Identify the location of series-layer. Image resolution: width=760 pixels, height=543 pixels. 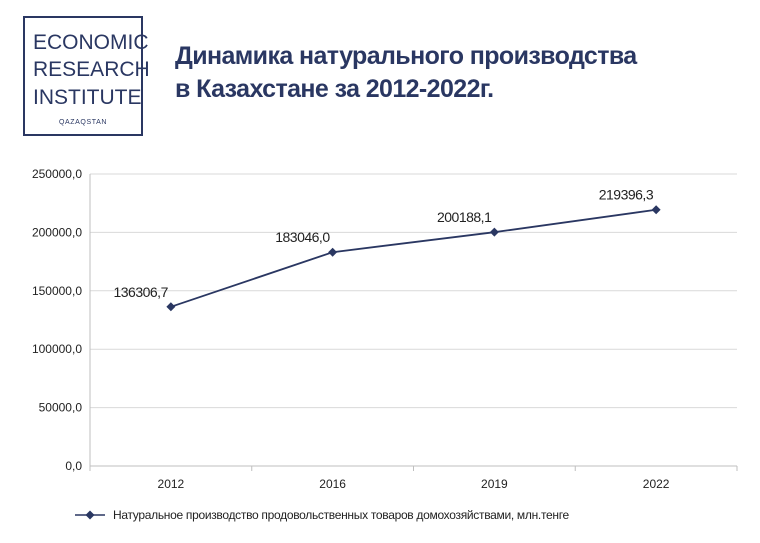
(413, 258).